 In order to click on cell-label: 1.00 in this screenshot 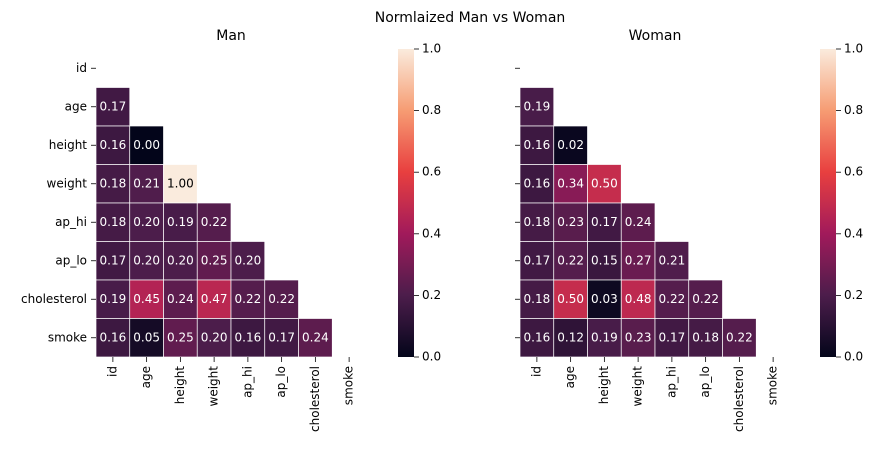, I will do `click(180, 183)`.